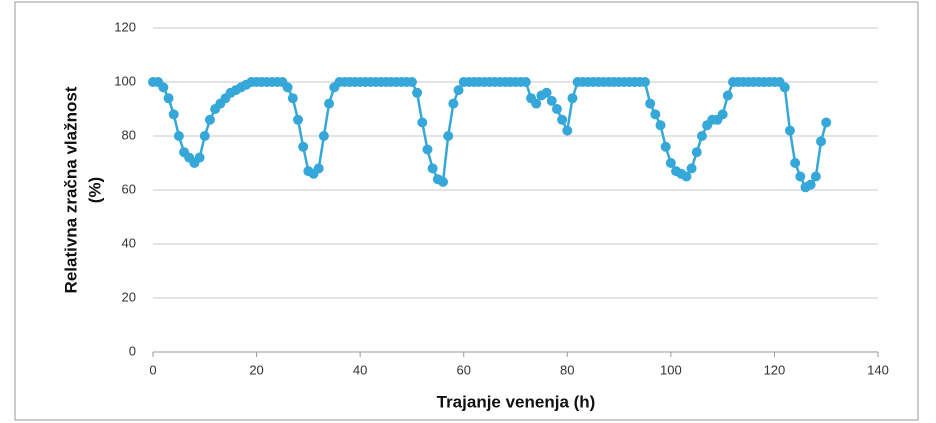  Describe the element at coordinates (129, 134) in the screenshot. I see `y-tick-label: 80` at that location.